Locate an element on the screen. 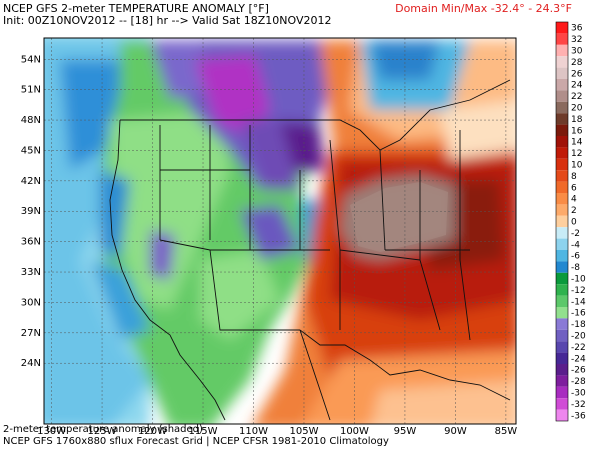 The image size is (600, 450). colorbar-label: -20 is located at coordinates (578, 337).